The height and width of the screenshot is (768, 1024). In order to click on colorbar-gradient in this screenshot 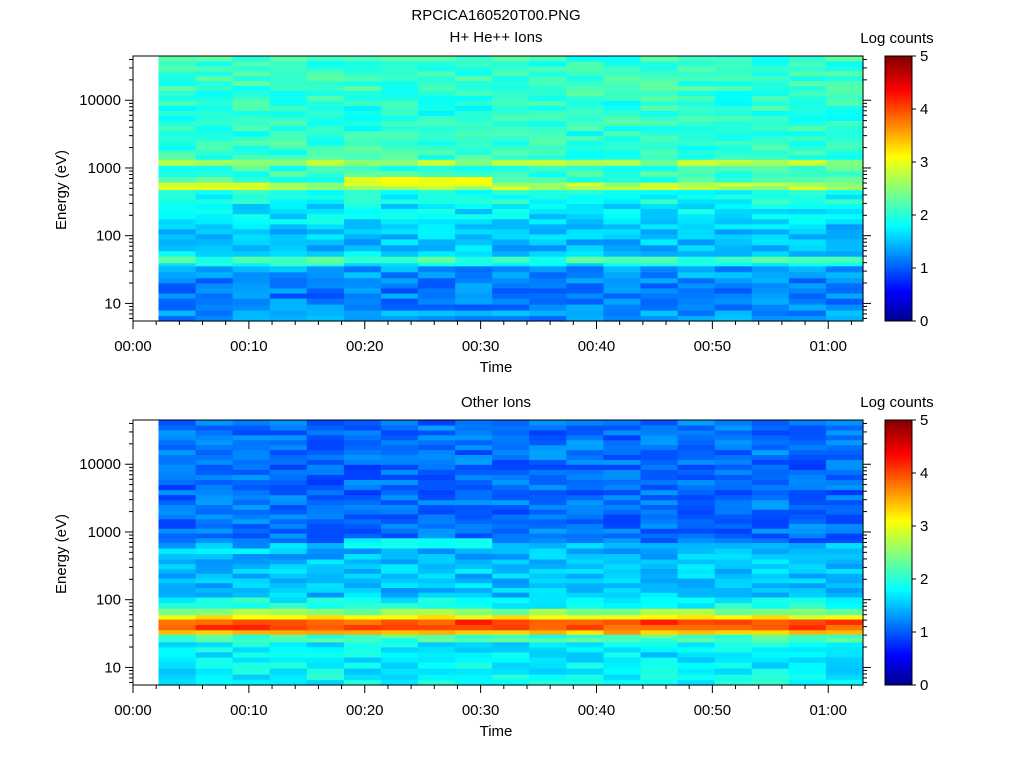, I will do `click(898, 552)`.